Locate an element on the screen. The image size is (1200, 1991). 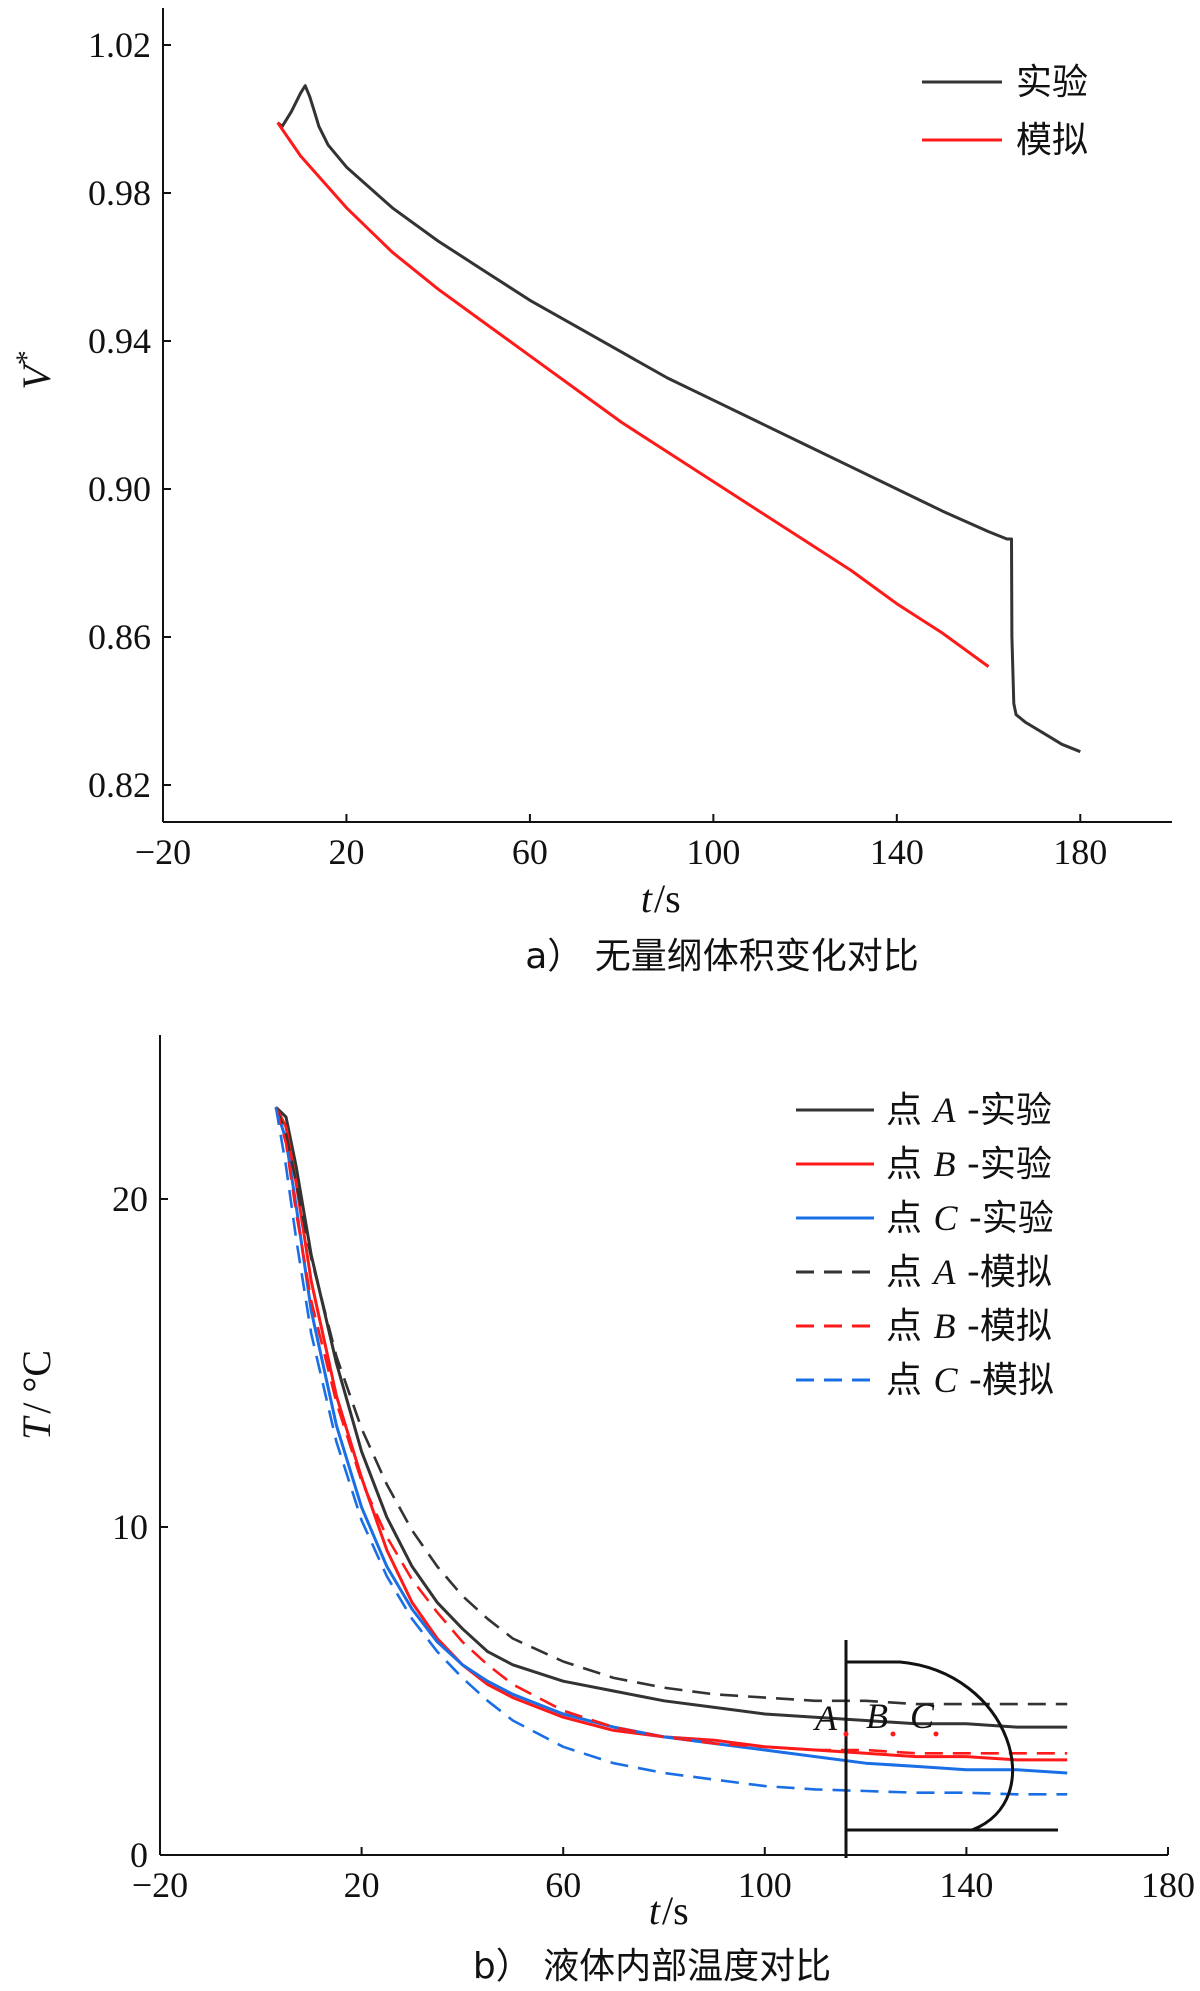
y-tick-label: 20 is located at coordinates (130, 1199).